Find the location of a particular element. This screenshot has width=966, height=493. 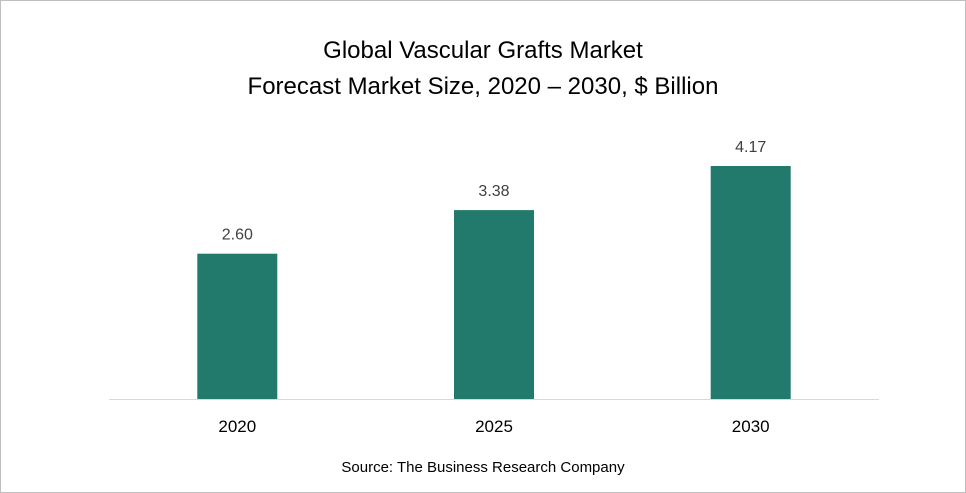

x-tick-label-2025: 2025 is located at coordinates (494, 426).